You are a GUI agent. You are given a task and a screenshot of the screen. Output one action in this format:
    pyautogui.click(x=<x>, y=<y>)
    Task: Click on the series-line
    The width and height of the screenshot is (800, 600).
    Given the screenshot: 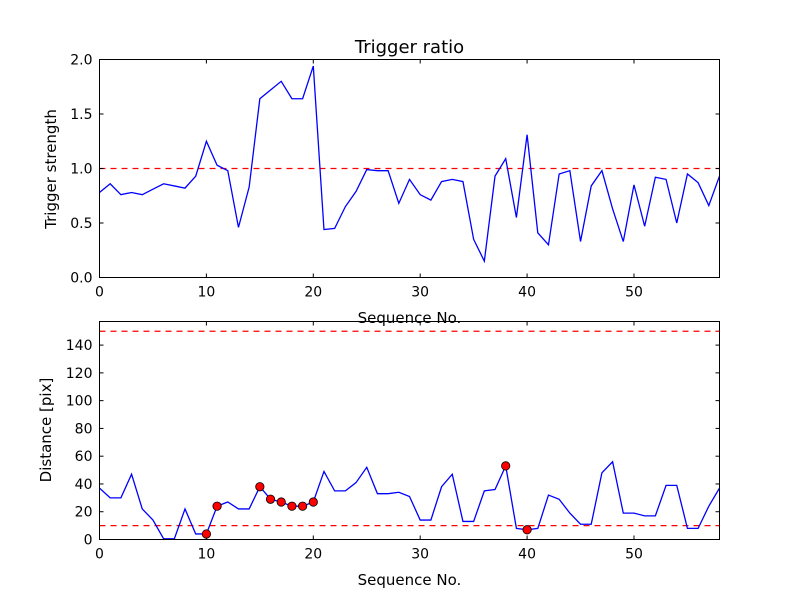 What is the action you would take?
    pyautogui.click(x=409, y=500)
    